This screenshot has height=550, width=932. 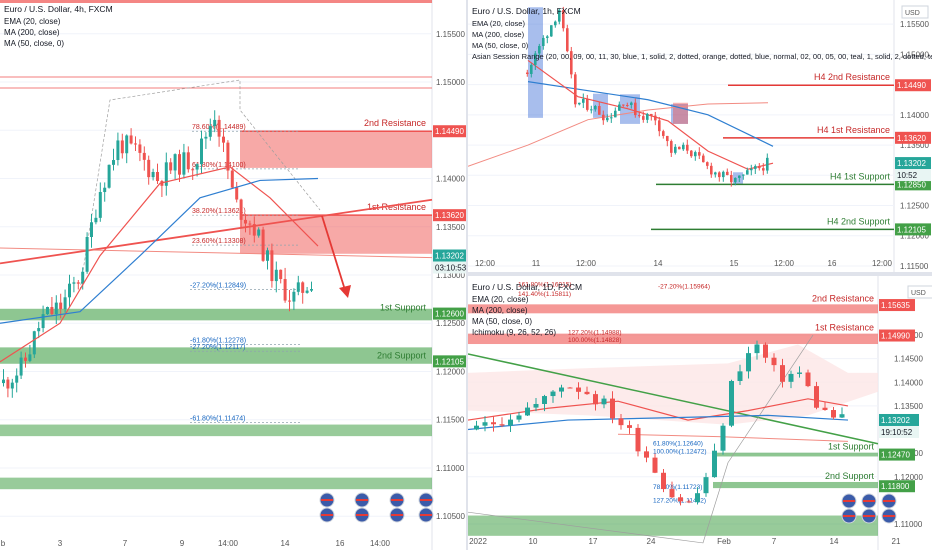 I want to click on resistance-price-tag: 1.14490, so click(x=449, y=131).